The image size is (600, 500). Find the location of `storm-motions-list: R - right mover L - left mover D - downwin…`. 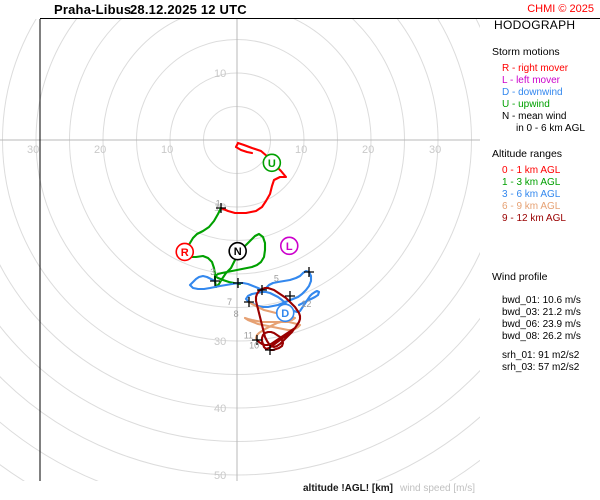

storm-motions-list: R - right mover L - left mover D - downwin… is located at coordinates (543, 92).